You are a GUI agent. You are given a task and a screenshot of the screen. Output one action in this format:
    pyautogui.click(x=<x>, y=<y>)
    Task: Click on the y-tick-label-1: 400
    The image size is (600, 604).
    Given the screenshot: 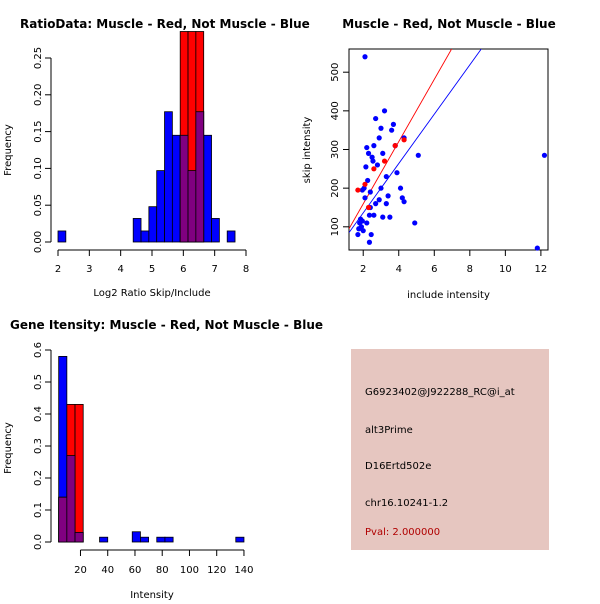 What is the action you would take?
    pyautogui.click(x=335, y=110)
    